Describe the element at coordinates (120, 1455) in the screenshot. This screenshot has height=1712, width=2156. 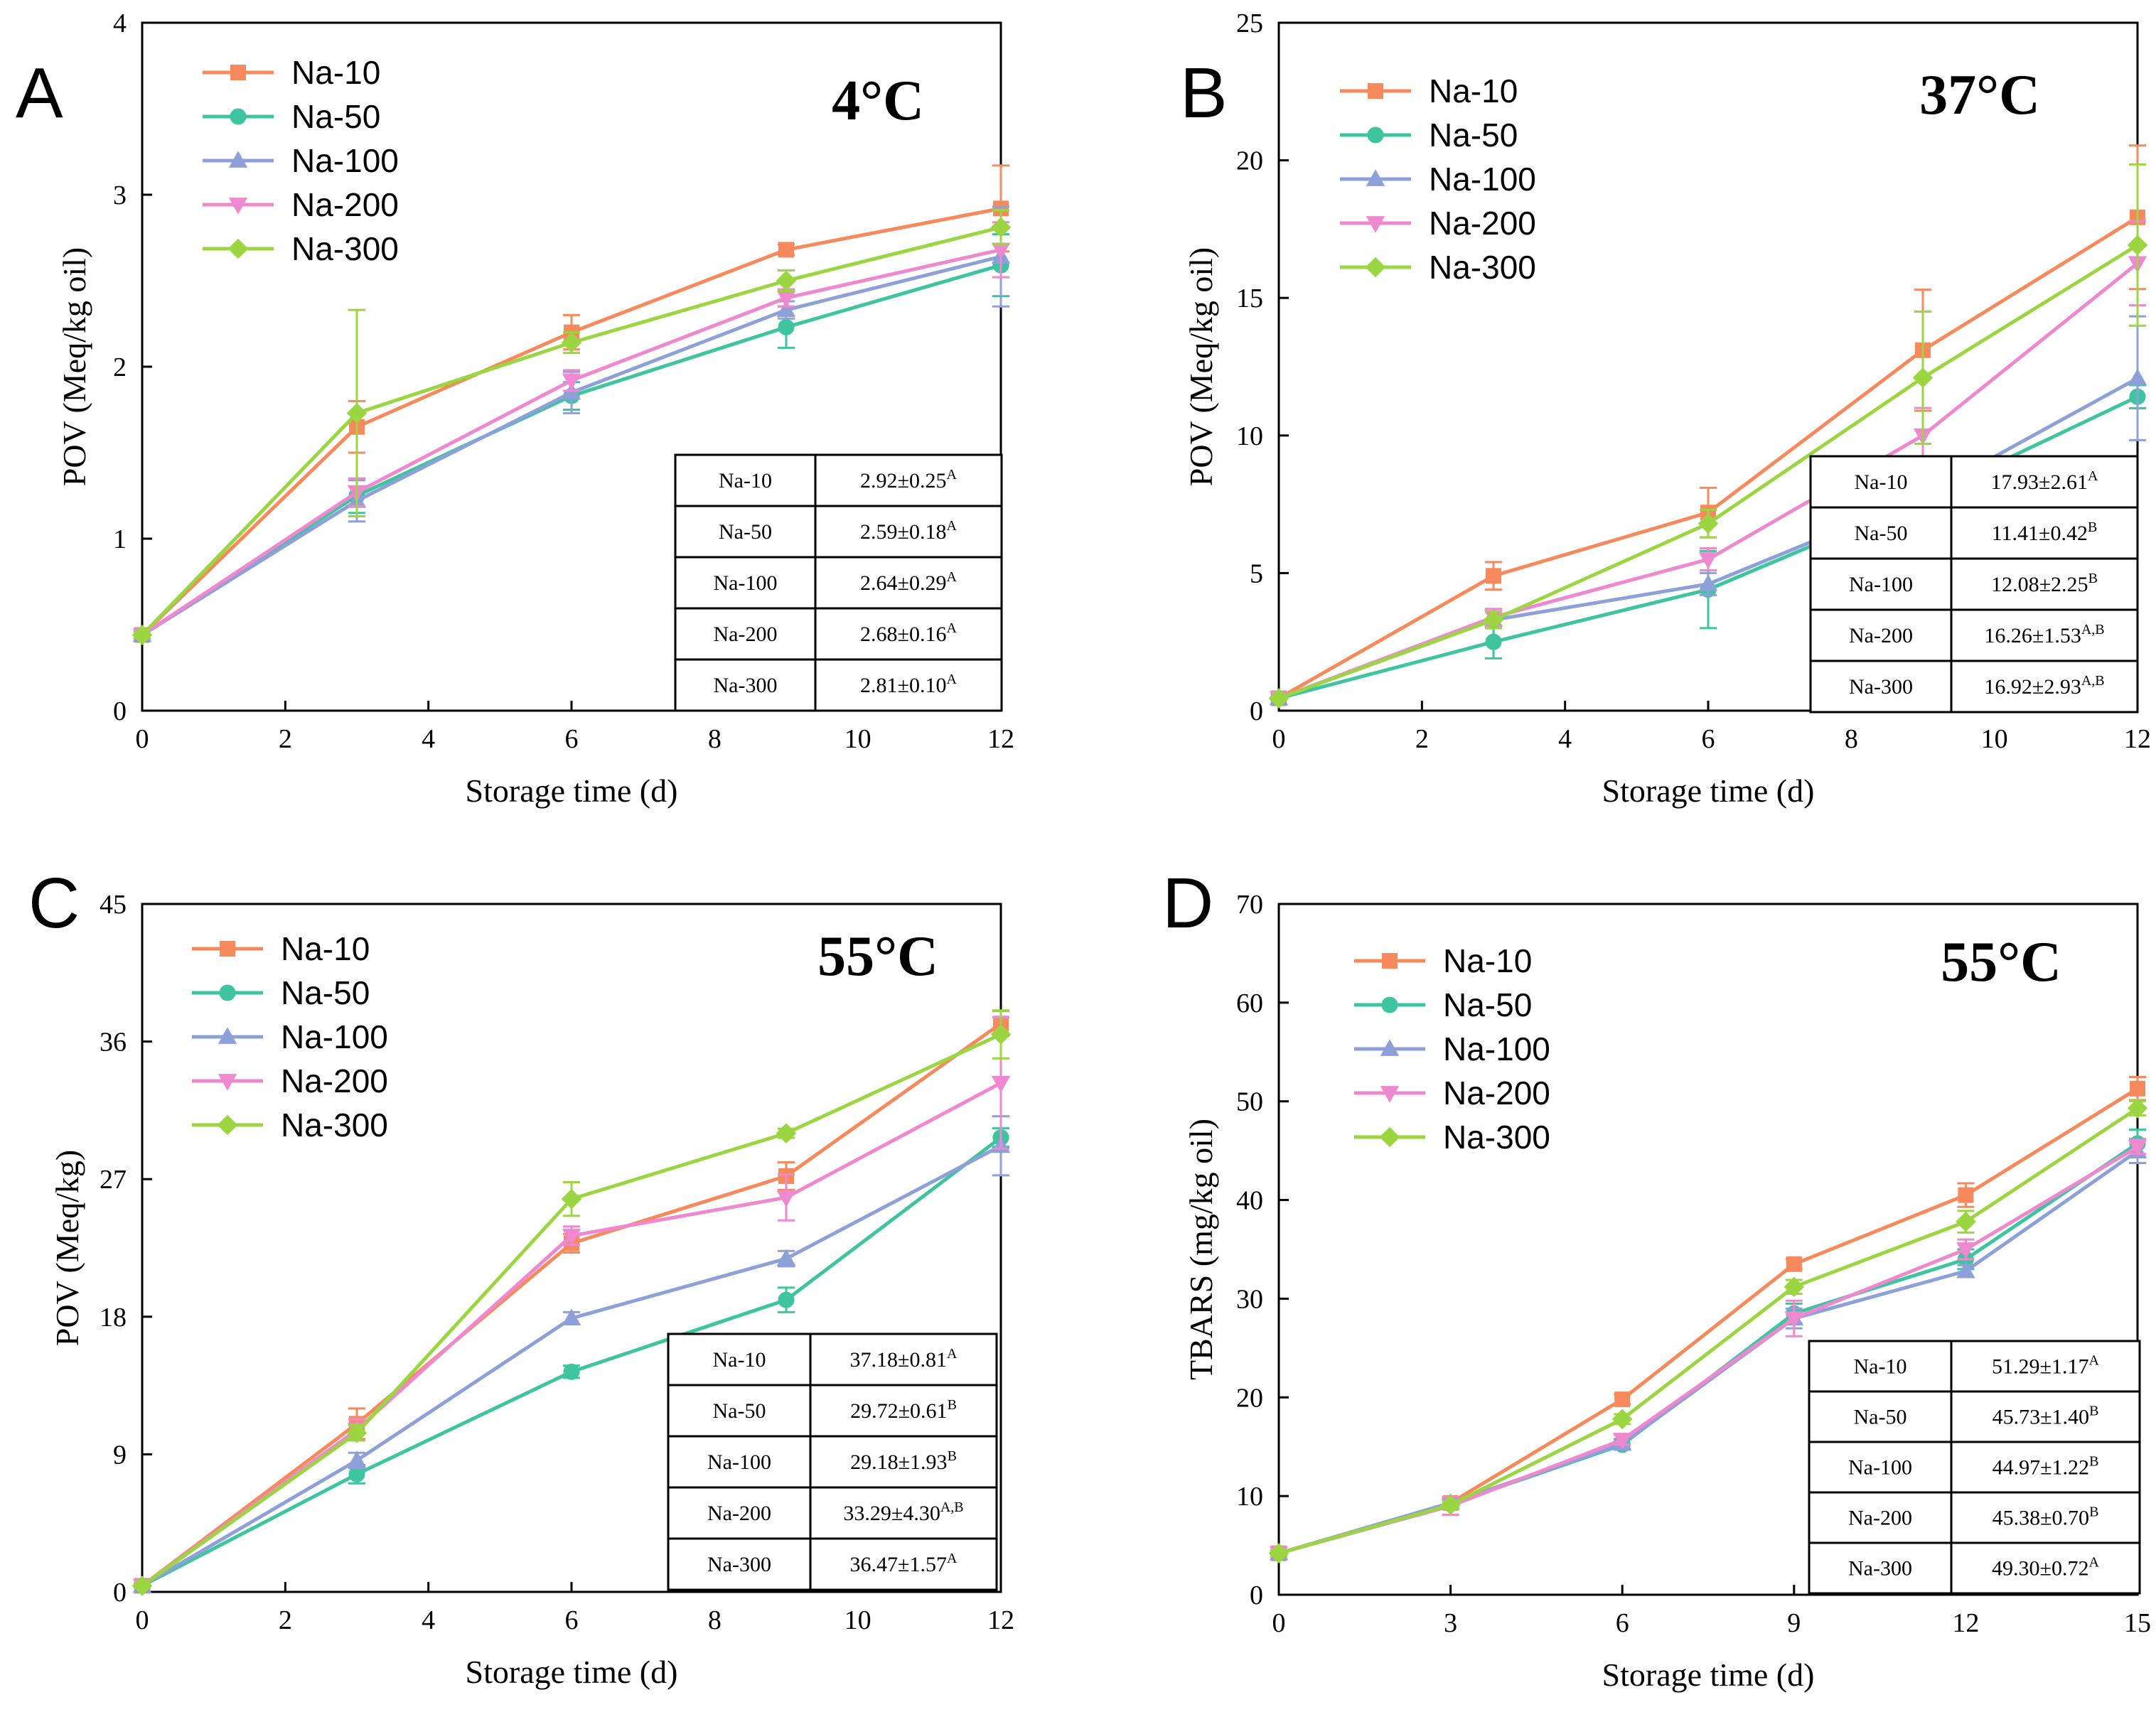
I see `y-tick-label: 9` at that location.